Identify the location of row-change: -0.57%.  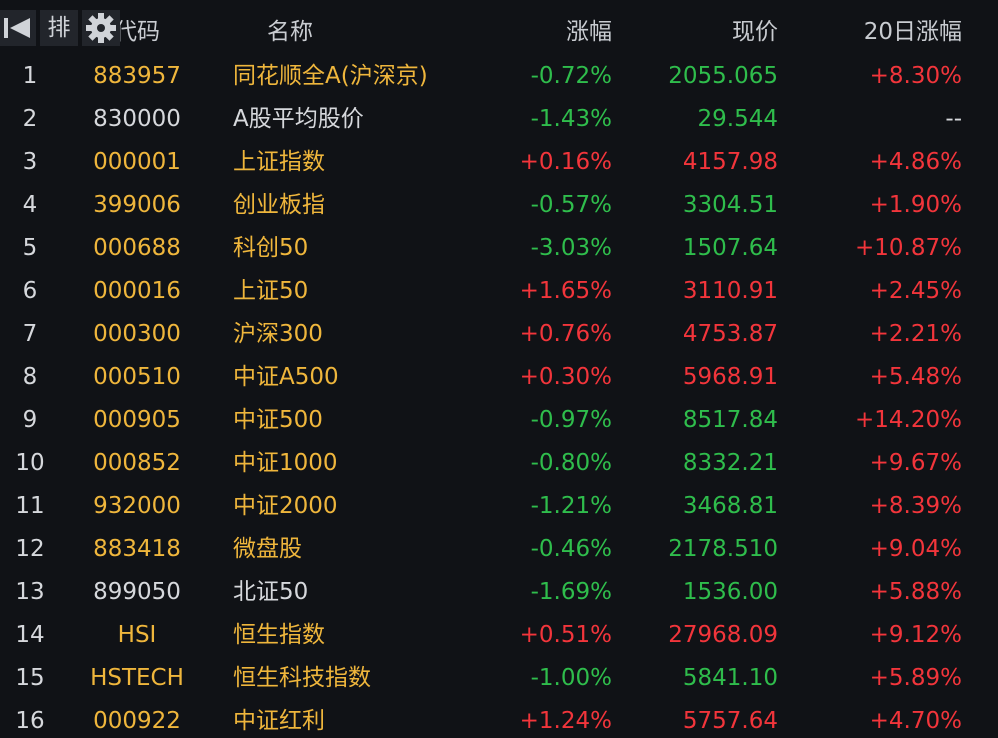
(571, 205).